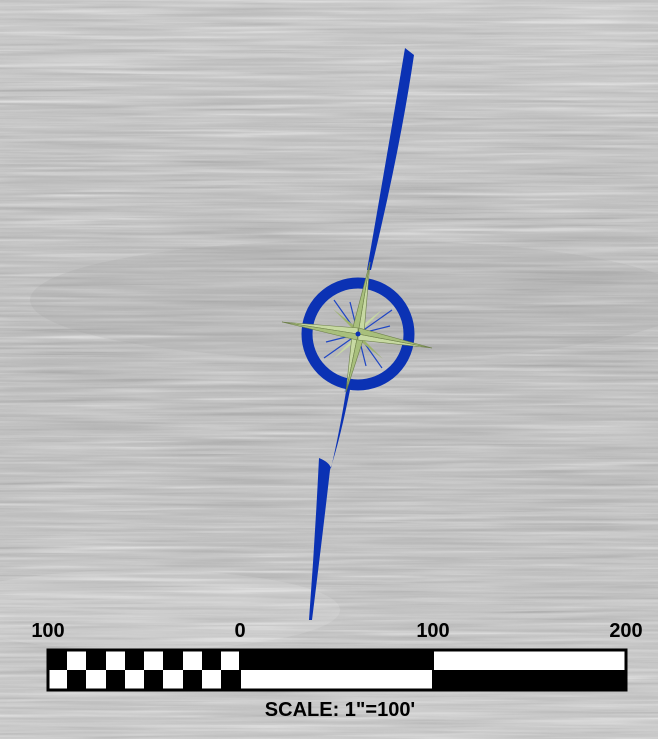 This screenshot has width=658, height=739. What do you see at coordinates (240, 631) in the screenshot?
I see `scale-tick-label-0: 0` at bounding box center [240, 631].